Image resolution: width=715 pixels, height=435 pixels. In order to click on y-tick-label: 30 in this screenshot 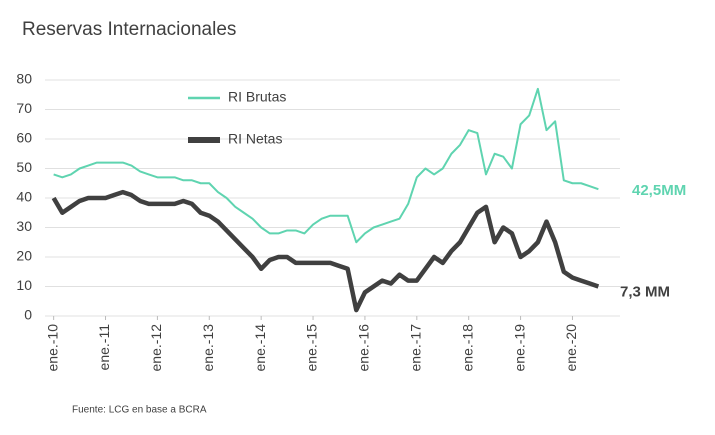, I will do `click(24, 226)`.